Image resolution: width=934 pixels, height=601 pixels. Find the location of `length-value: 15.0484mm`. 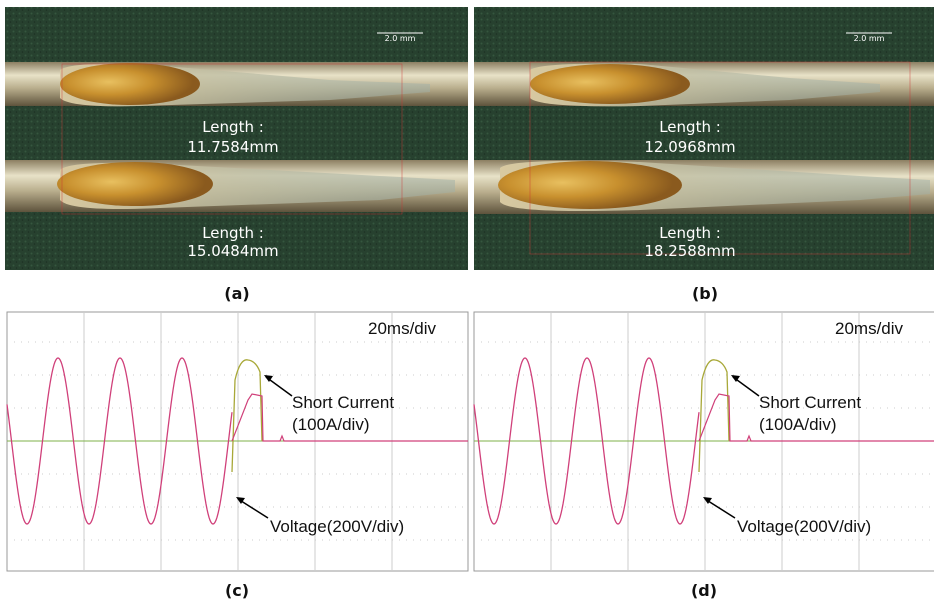

length-value: 15.0484mm is located at coordinates (232, 251).